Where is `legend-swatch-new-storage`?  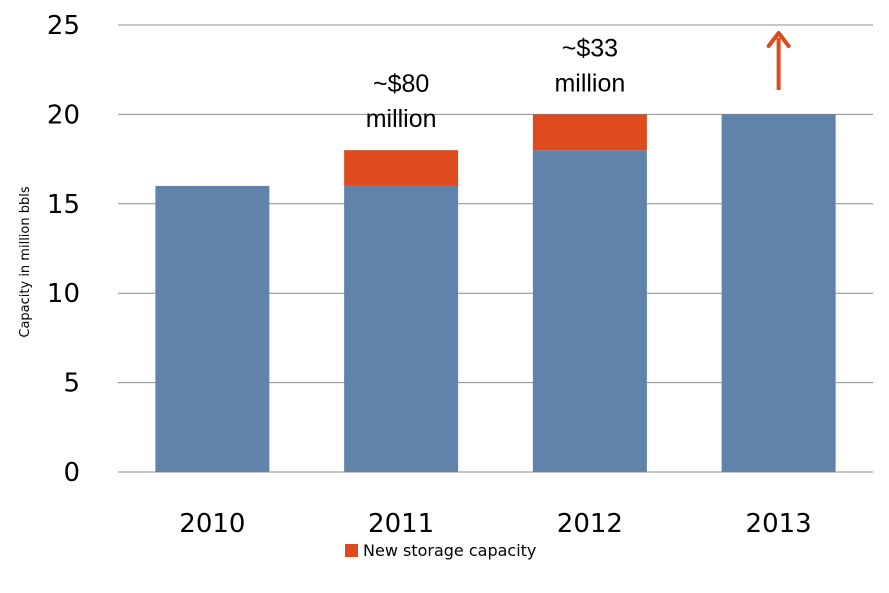 legend-swatch-new-storage is located at coordinates (351, 550).